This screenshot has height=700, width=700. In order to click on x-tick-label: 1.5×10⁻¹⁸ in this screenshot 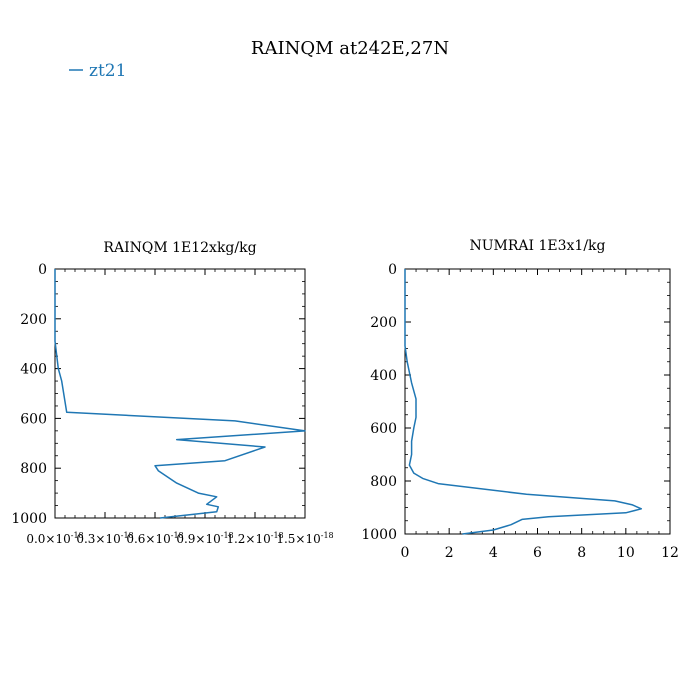, I will do `click(304, 538)`.